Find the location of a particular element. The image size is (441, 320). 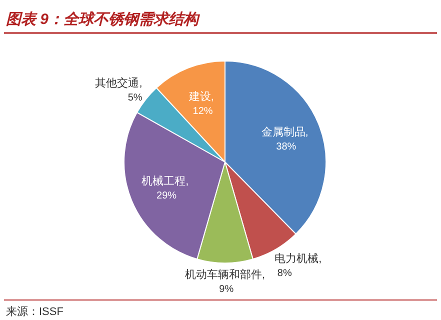

title: 图表 9：全球不锈钢需求结构 is located at coordinates (102, 19).